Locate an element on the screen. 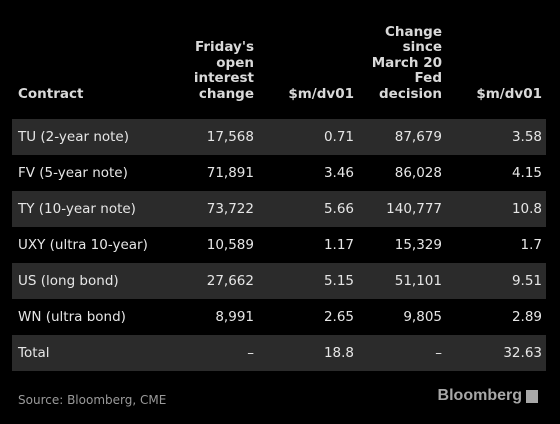 Image resolution: width=560 pixels, height=424 pixels. cell-value: 27,662 is located at coordinates (230, 281).